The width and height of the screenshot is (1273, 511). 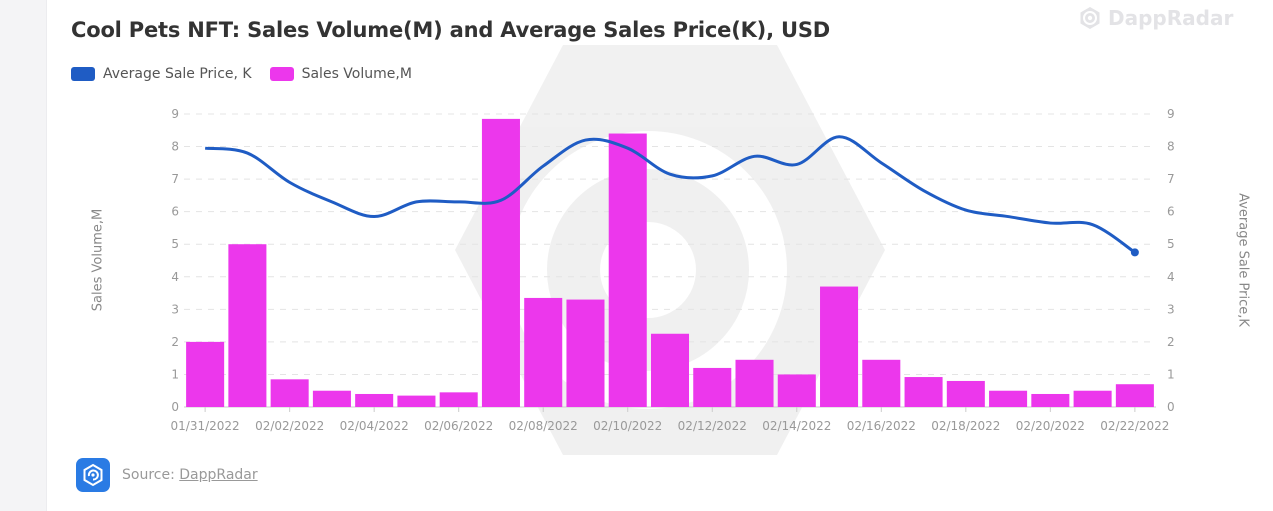 What do you see at coordinates (1171, 277) in the screenshot?
I see `y-tick-right-label: 4` at bounding box center [1171, 277].